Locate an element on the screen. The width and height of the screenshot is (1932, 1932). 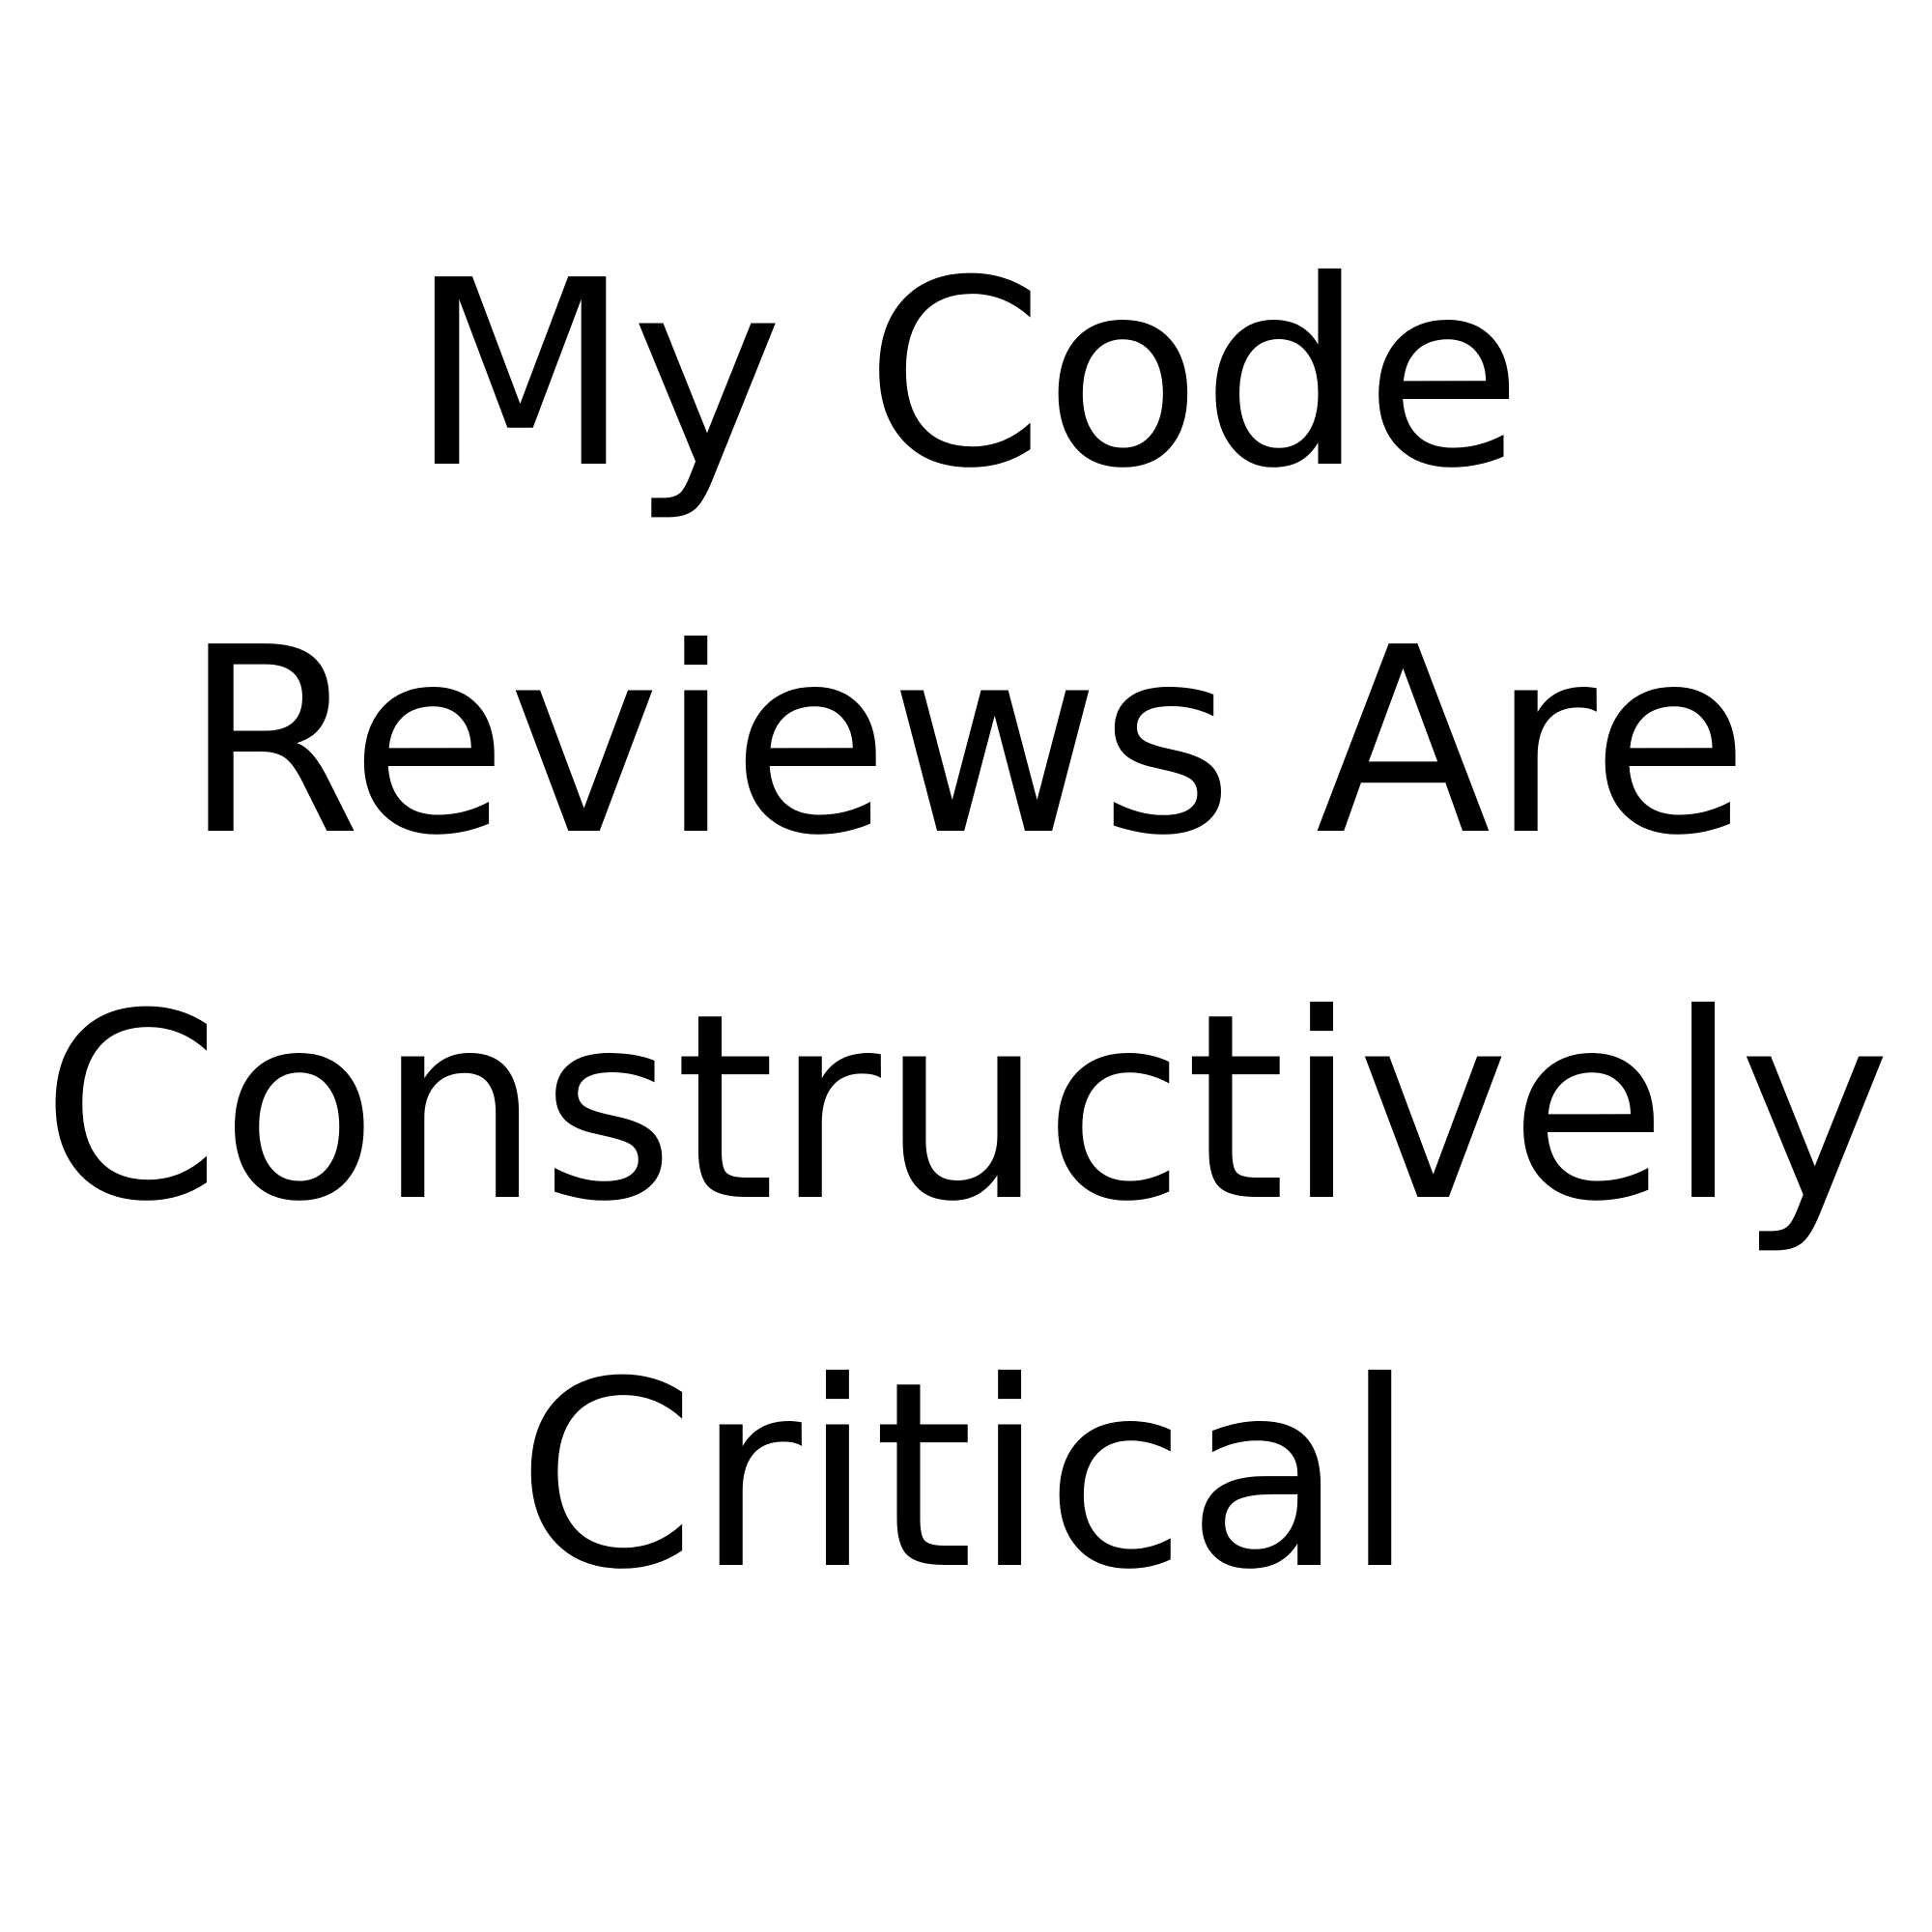
caption-line-4: Critical is located at coordinates (966, 1476).